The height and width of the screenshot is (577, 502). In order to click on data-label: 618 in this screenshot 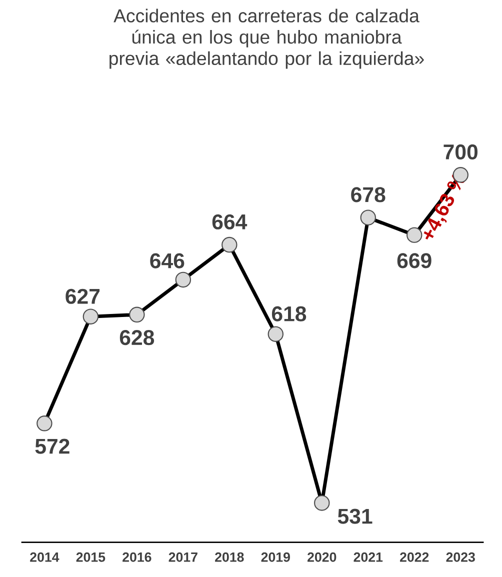, I will do `click(289, 314)`.